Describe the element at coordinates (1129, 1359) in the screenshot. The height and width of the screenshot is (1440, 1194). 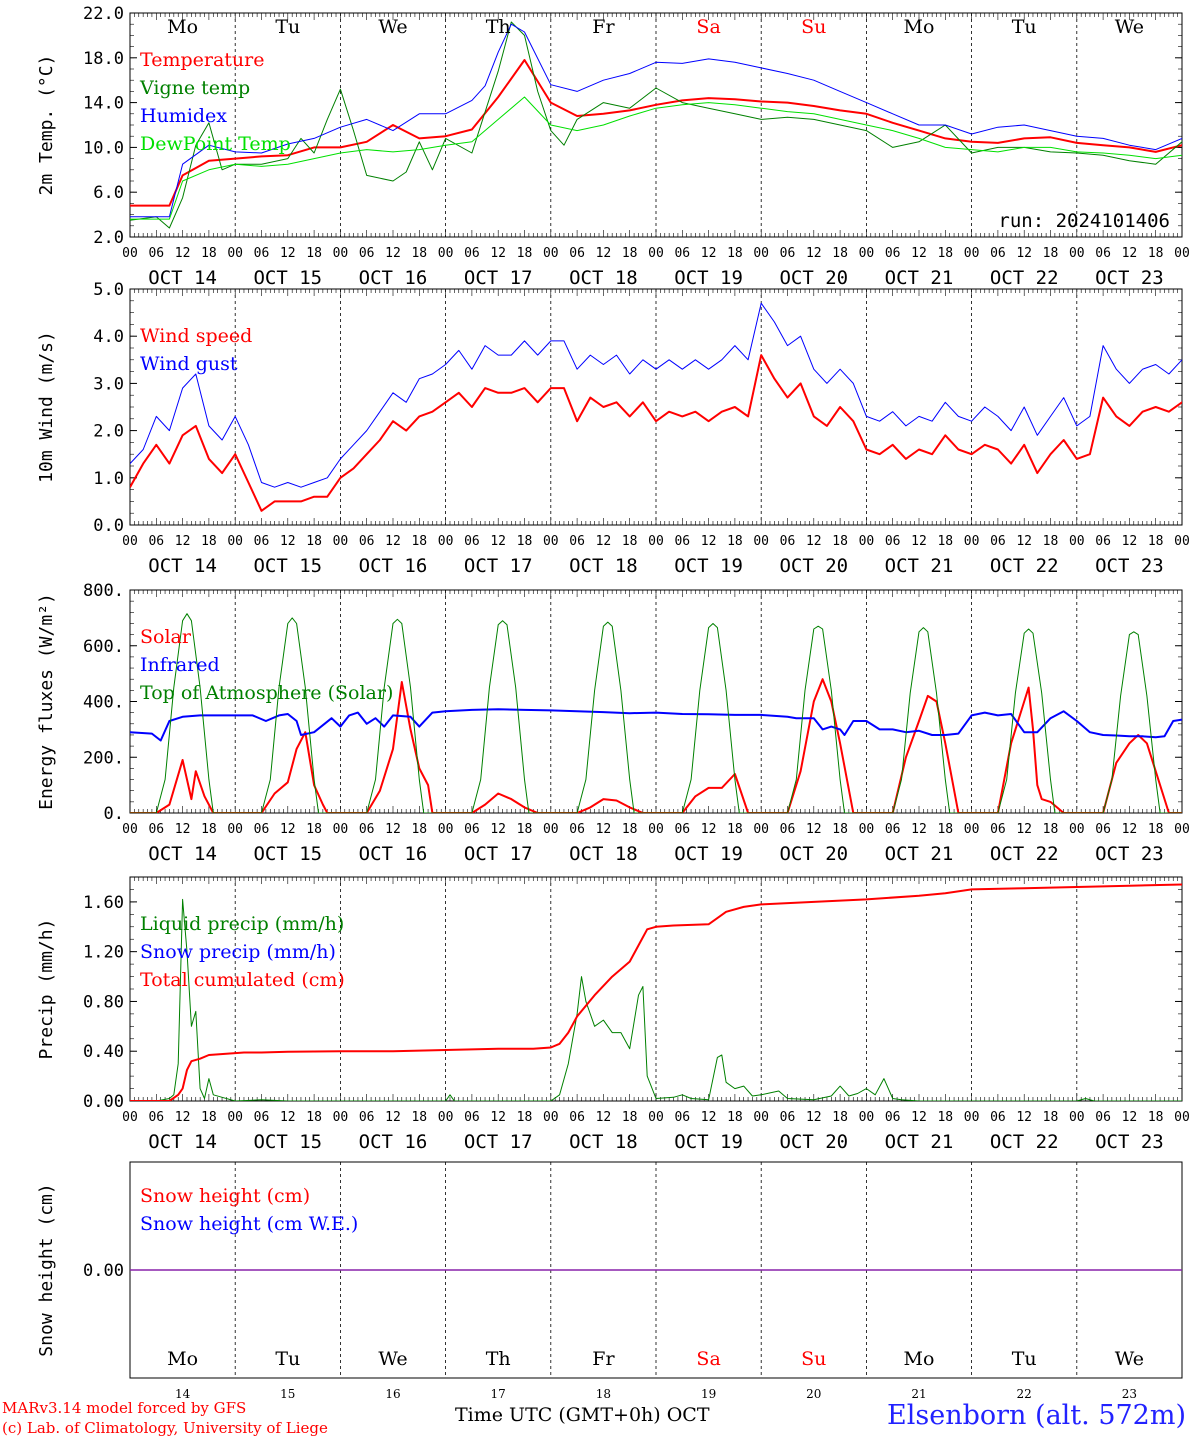
I see `day-name: We` at that location.